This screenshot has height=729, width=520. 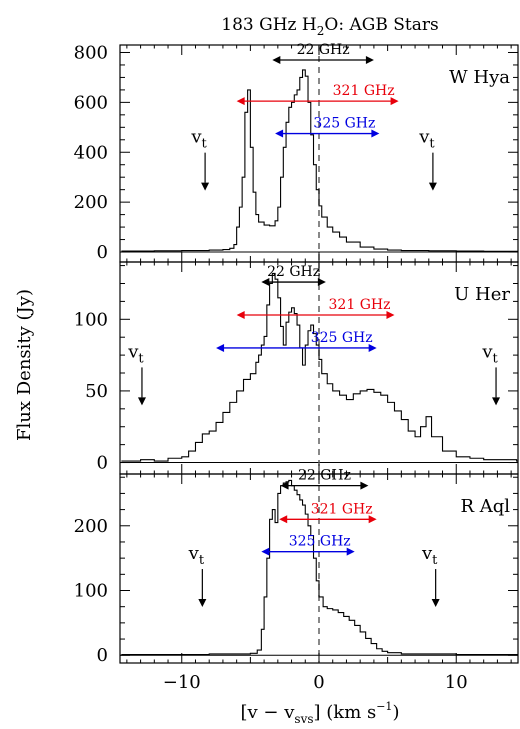 What do you see at coordinates (91, 52) in the screenshot?
I see `y-tick-label: 800` at bounding box center [91, 52].